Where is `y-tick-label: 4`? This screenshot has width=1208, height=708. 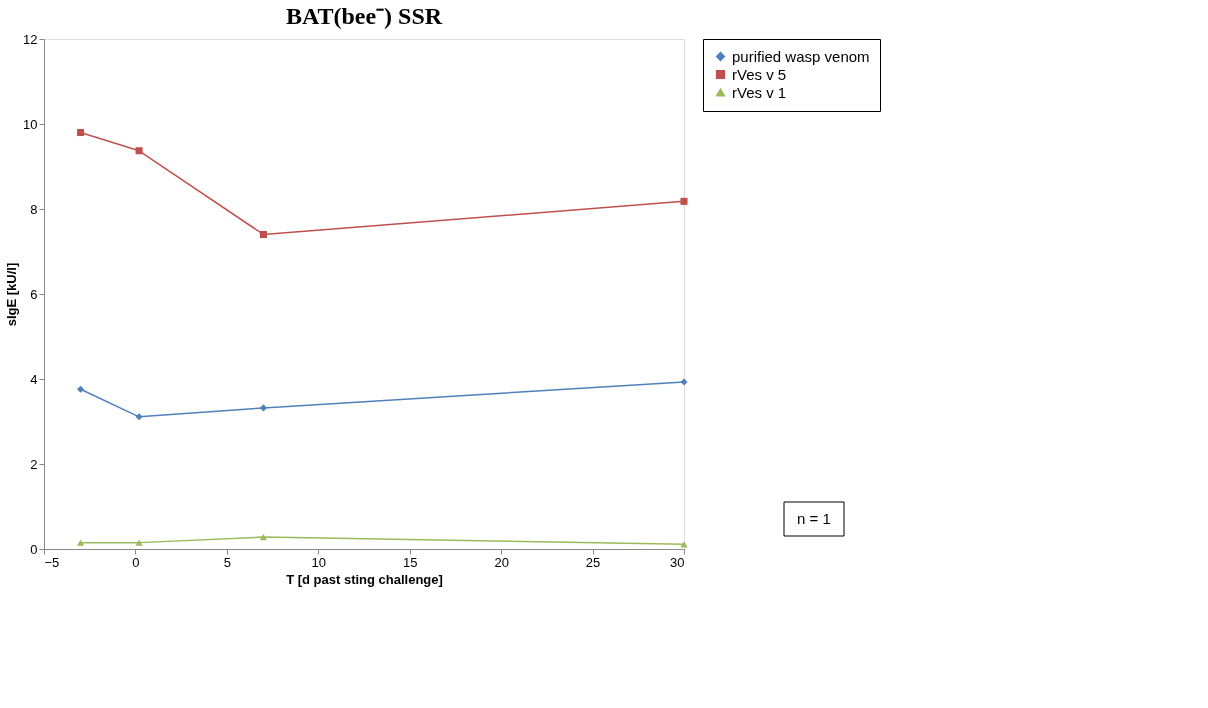 y-tick-label: 4 is located at coordinates (34, 379).